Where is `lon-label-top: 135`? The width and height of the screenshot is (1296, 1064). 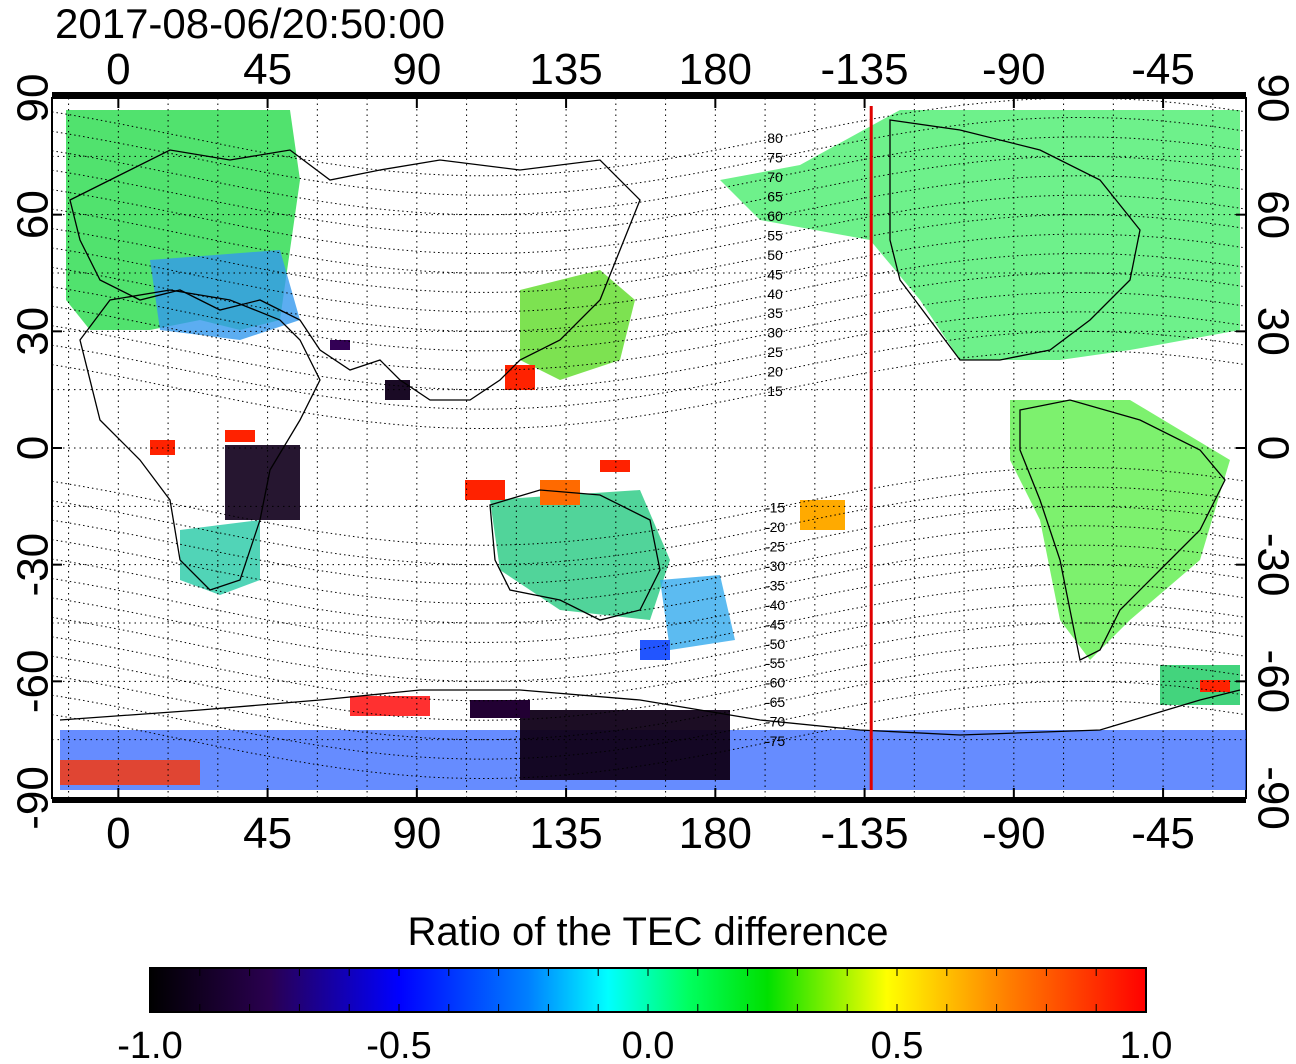
lon-label-top: 135 is located at coordinates (565, 69).